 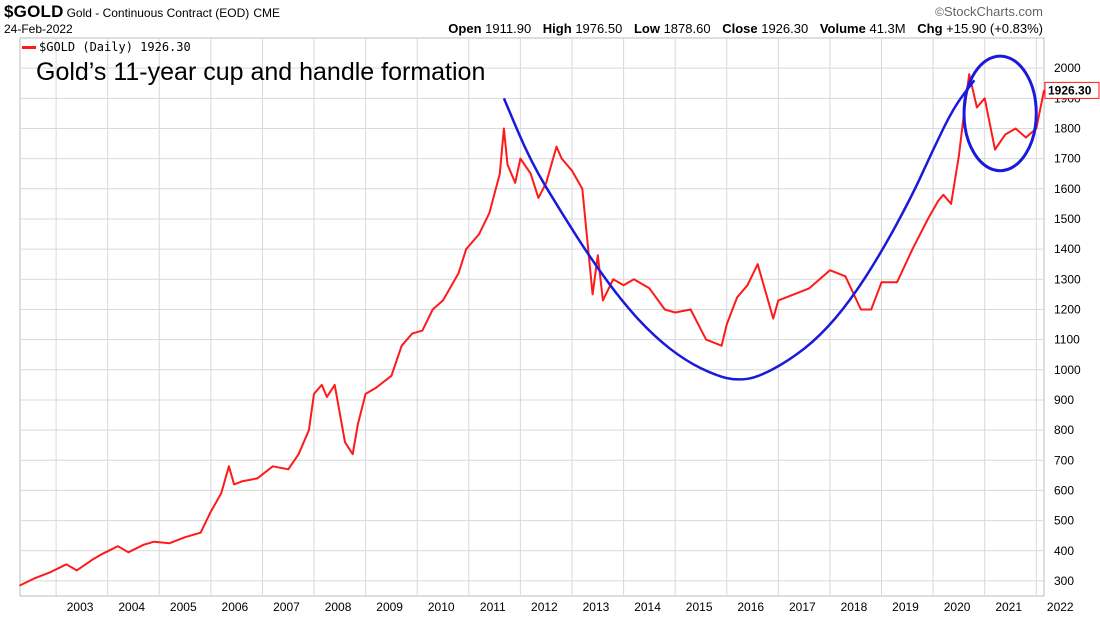 What do you see at coordinates (1008, 607) in the screenshot?
I see `x-tick-label: 2021` at bounding box center [1008, 607].